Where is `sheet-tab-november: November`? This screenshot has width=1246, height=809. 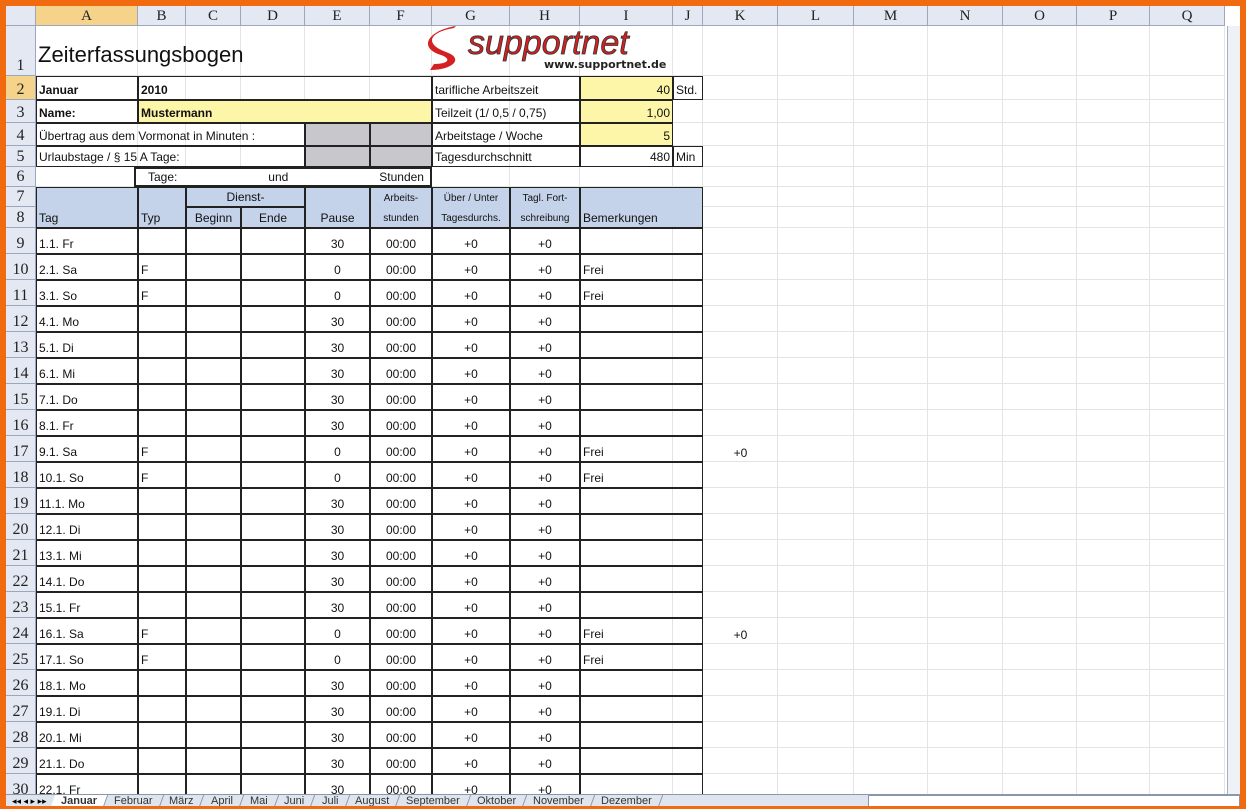
sheet-tab-november: November is located at coordinates (559, 800).